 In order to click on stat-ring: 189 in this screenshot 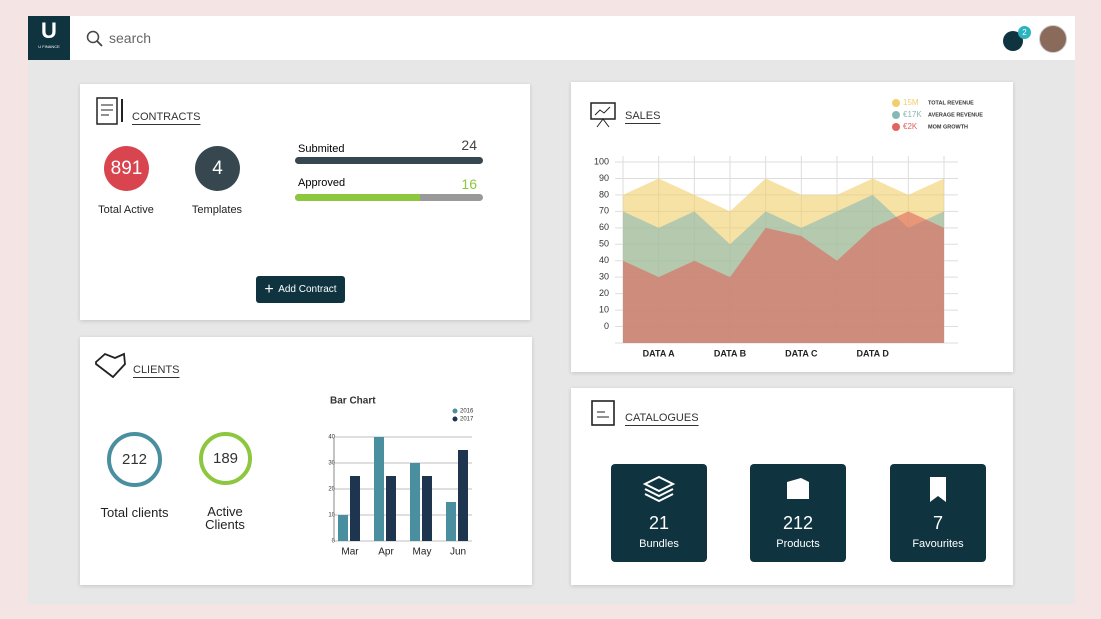, I will do `click(225, 458)`.